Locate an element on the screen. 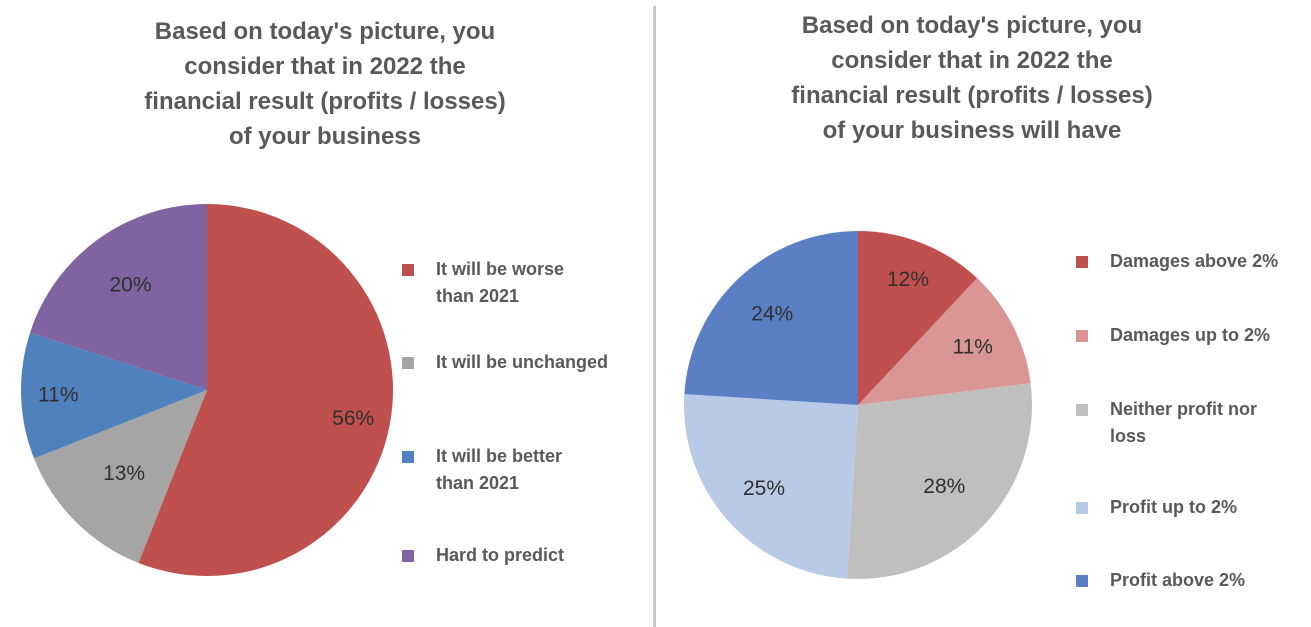  pie-value-label: 13% is located at coordinates (124, 473).